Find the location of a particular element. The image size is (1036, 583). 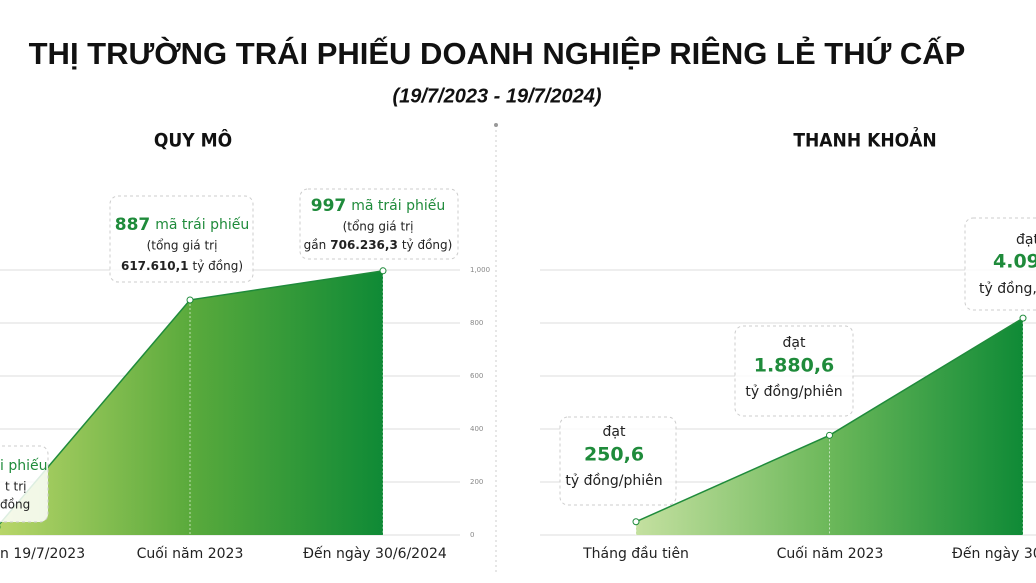

x-tick-label: Đến ngày 30/ is located at coordinates (994, 553).